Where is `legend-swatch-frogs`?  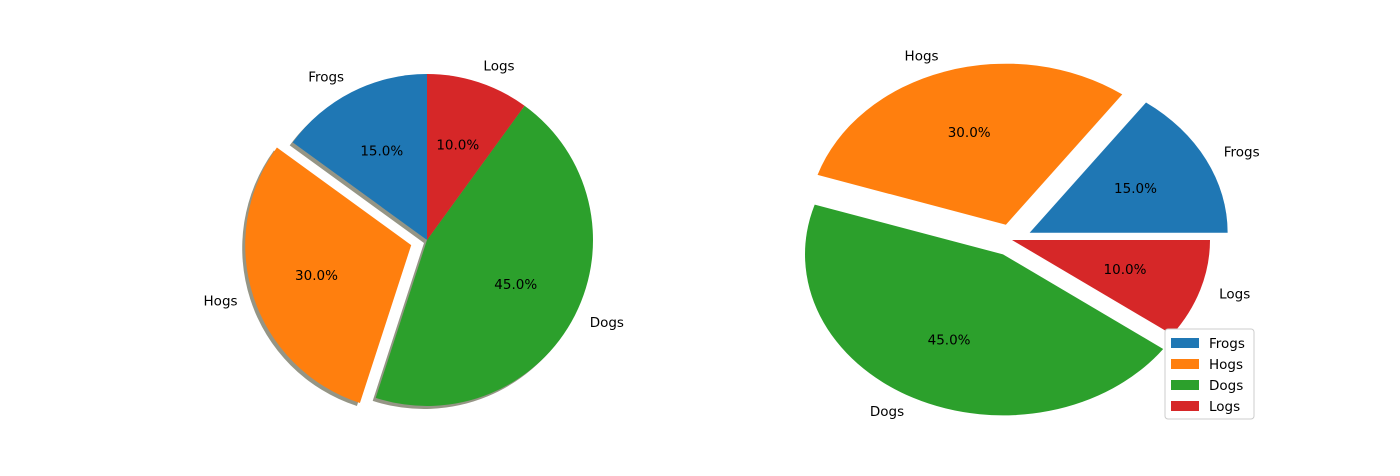 legend-swatch-frogs is located at coordinates (1185, 343).